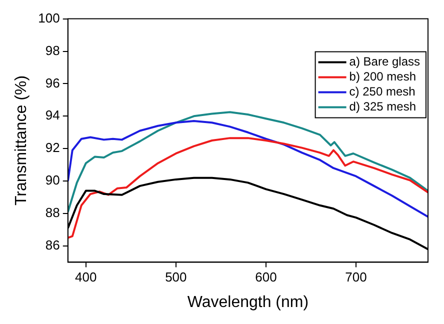 The height and width of the screenshot is (324, 444). Describe the element at coordinates (52, 50) in the screenshot. I see `y-tick-label: 98` at that location.